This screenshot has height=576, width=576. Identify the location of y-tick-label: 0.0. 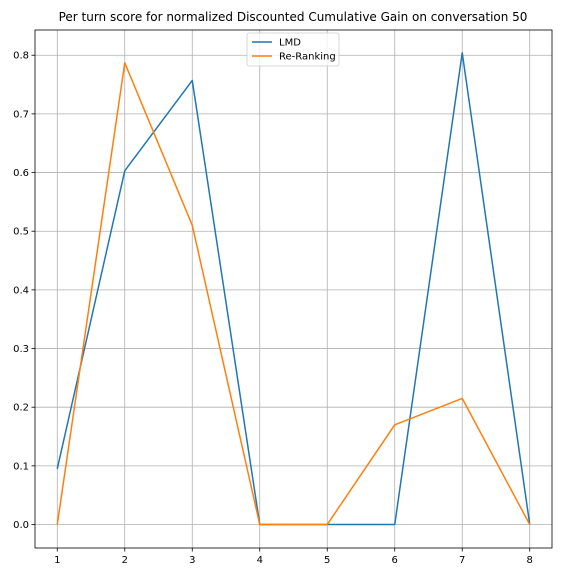
(21, 525).